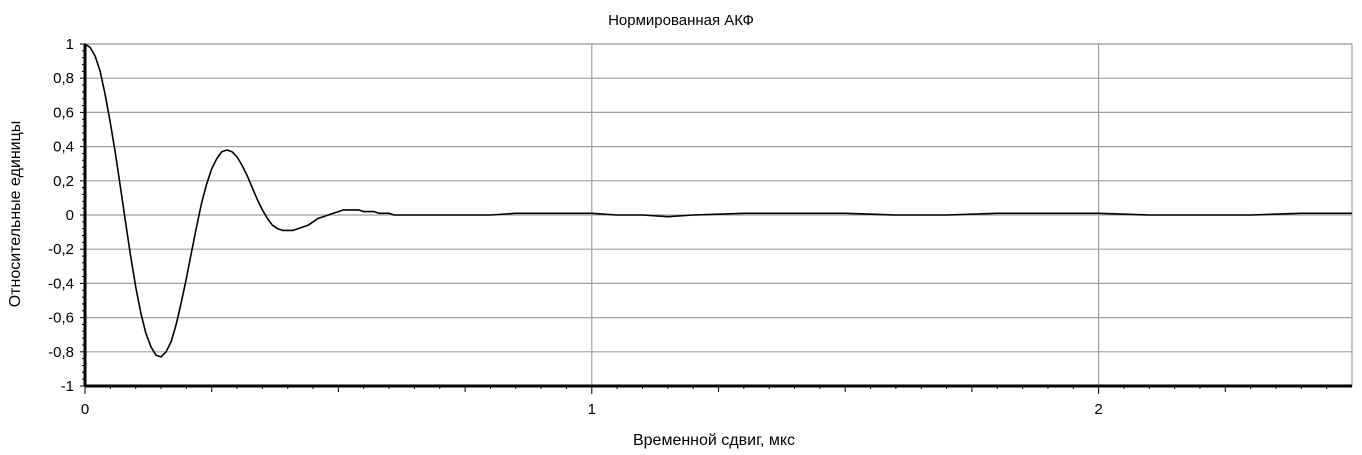 Image resolution: width=1362 pixels, height=455 pixels. Describe the element at coordinates (85, 409) in the screenshot. I see `x-tick-label: 0` at that location.